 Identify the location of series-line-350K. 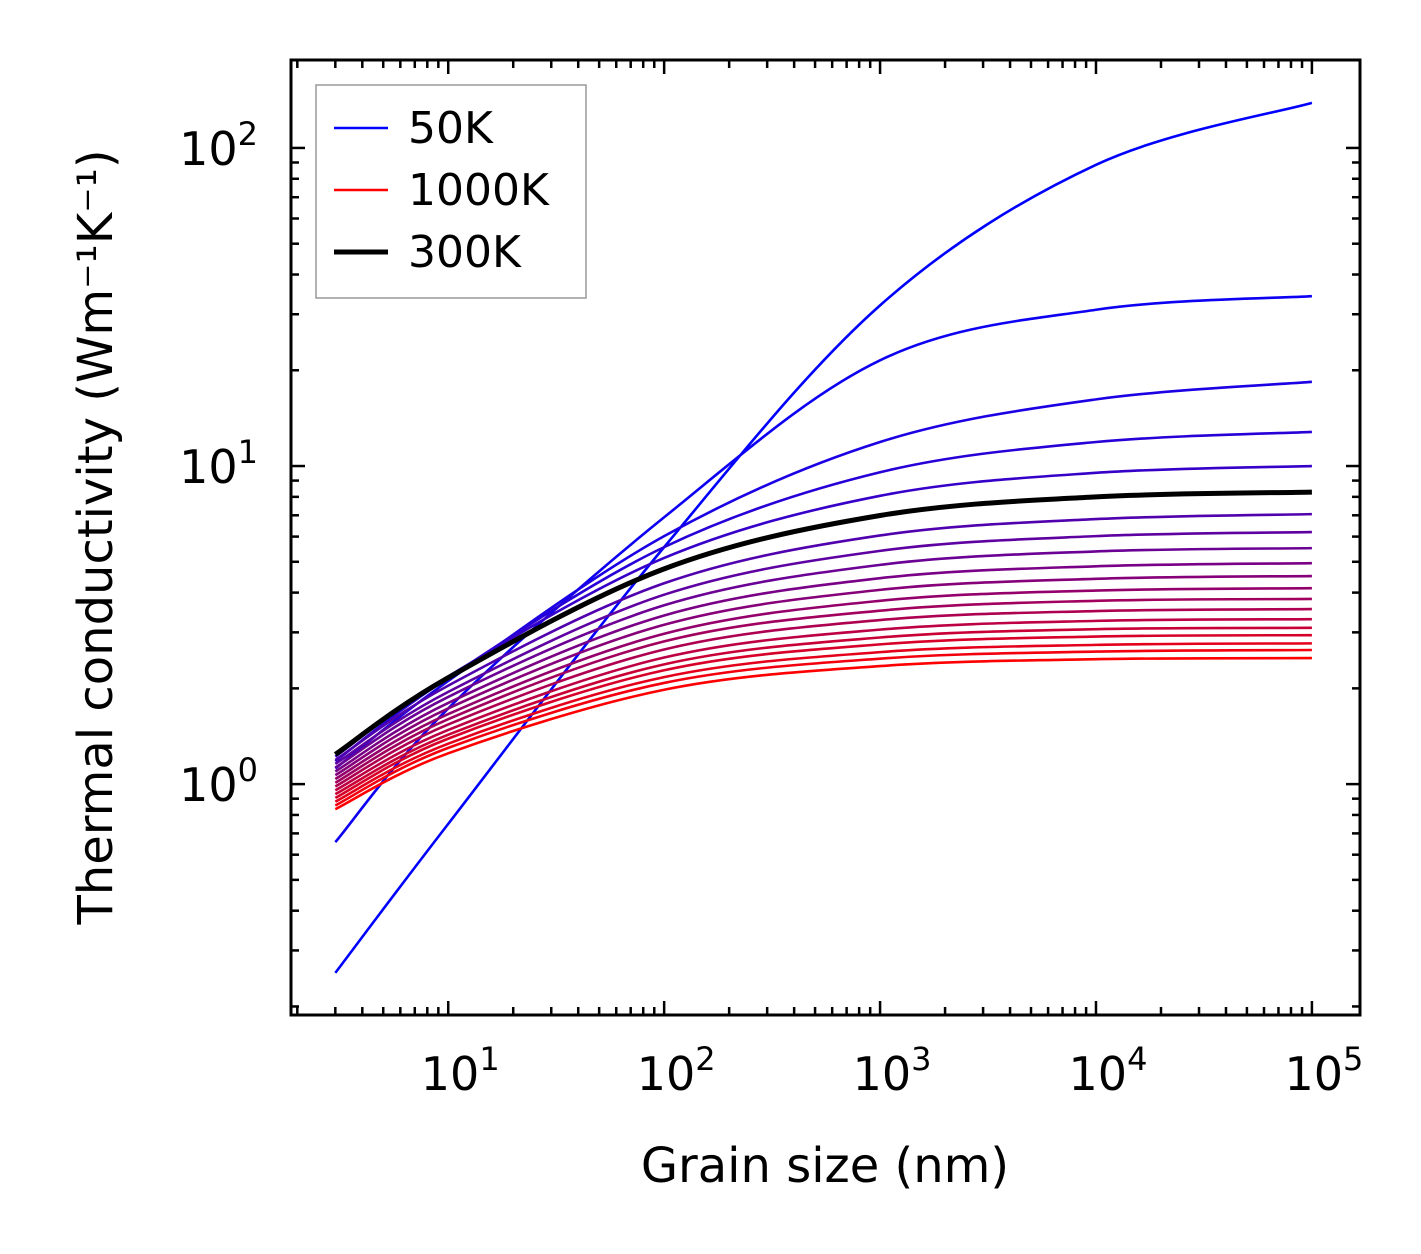
(823, 637).